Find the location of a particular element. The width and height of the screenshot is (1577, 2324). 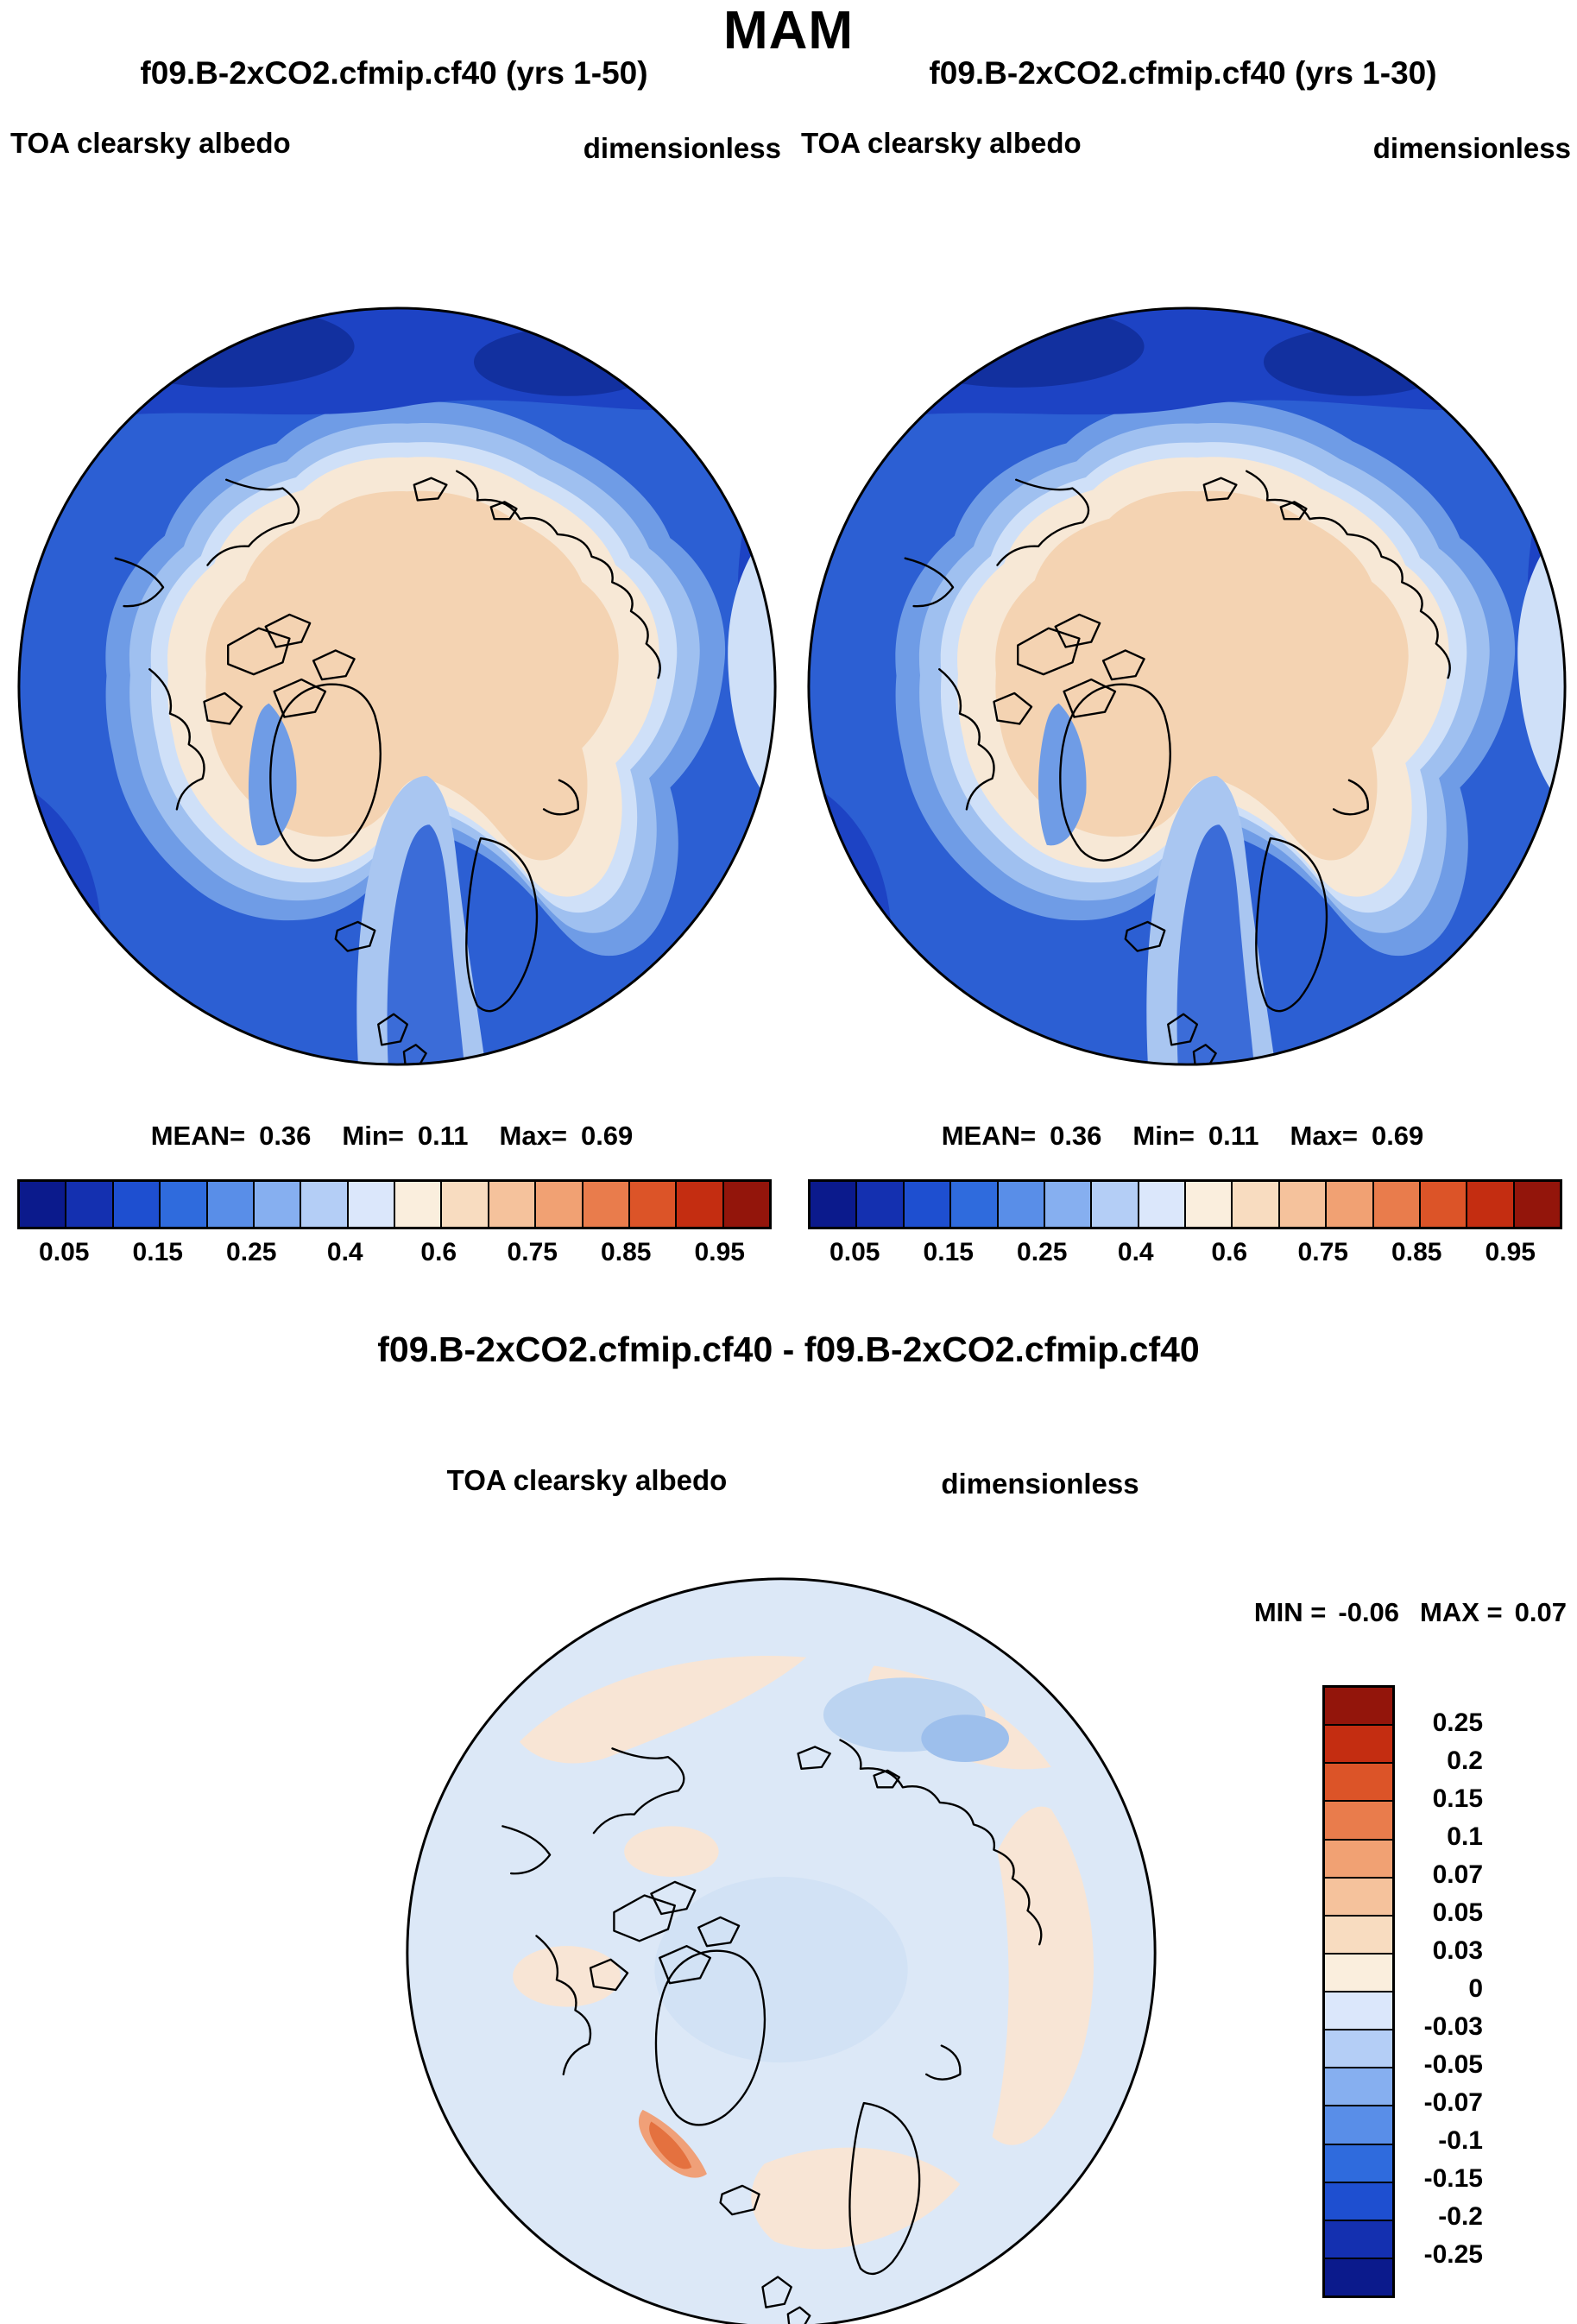

colorbar-tick-label: -0.25 is located at coordinates (1453, 2254).